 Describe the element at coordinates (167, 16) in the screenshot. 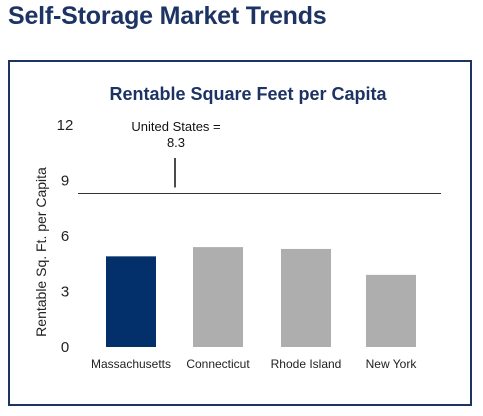

I see `page-title: Self-Storage Market Trends` at that location.